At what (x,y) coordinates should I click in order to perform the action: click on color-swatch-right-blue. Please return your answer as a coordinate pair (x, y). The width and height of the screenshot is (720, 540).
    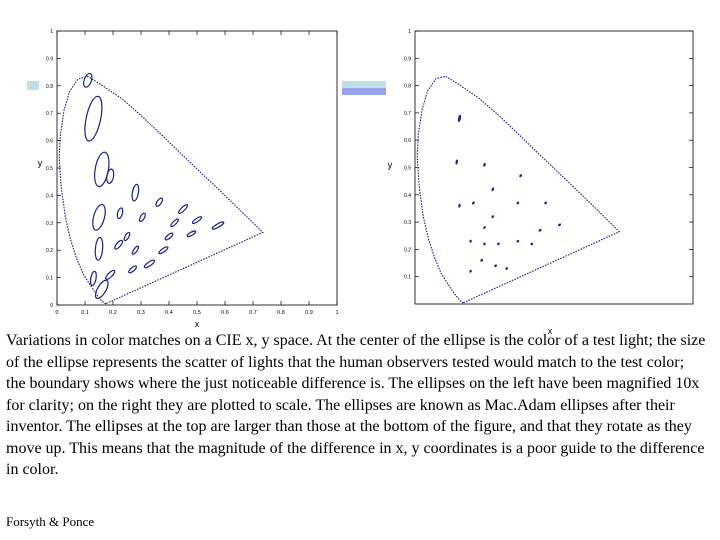
    Looking at the image, I should click on (364, 91).